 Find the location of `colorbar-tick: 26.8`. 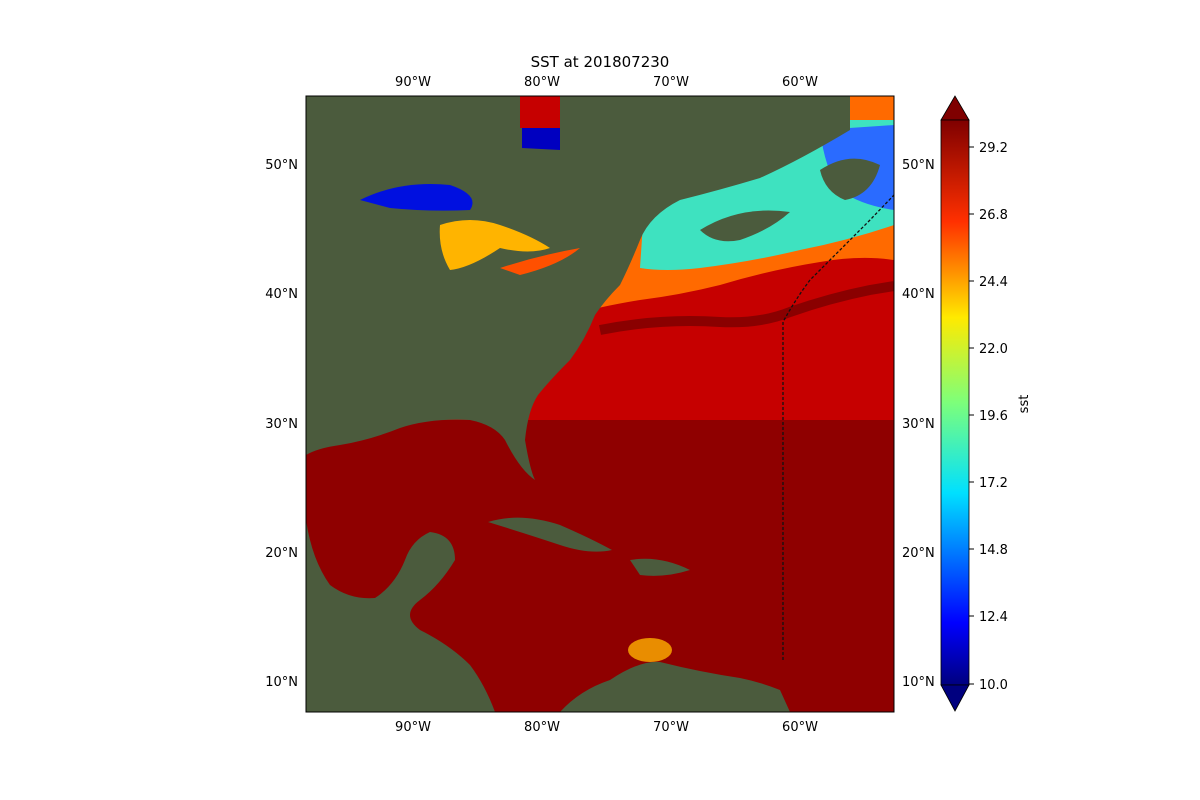

colorbar-tick: 26.8 is located at coordinates (993, 215).